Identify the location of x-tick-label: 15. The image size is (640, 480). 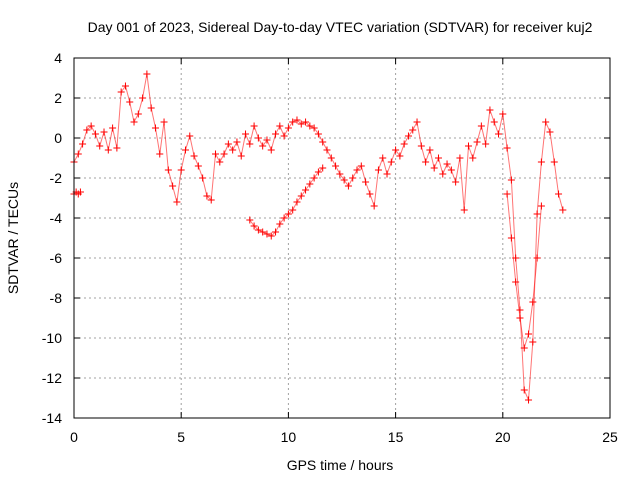
(396, 437).